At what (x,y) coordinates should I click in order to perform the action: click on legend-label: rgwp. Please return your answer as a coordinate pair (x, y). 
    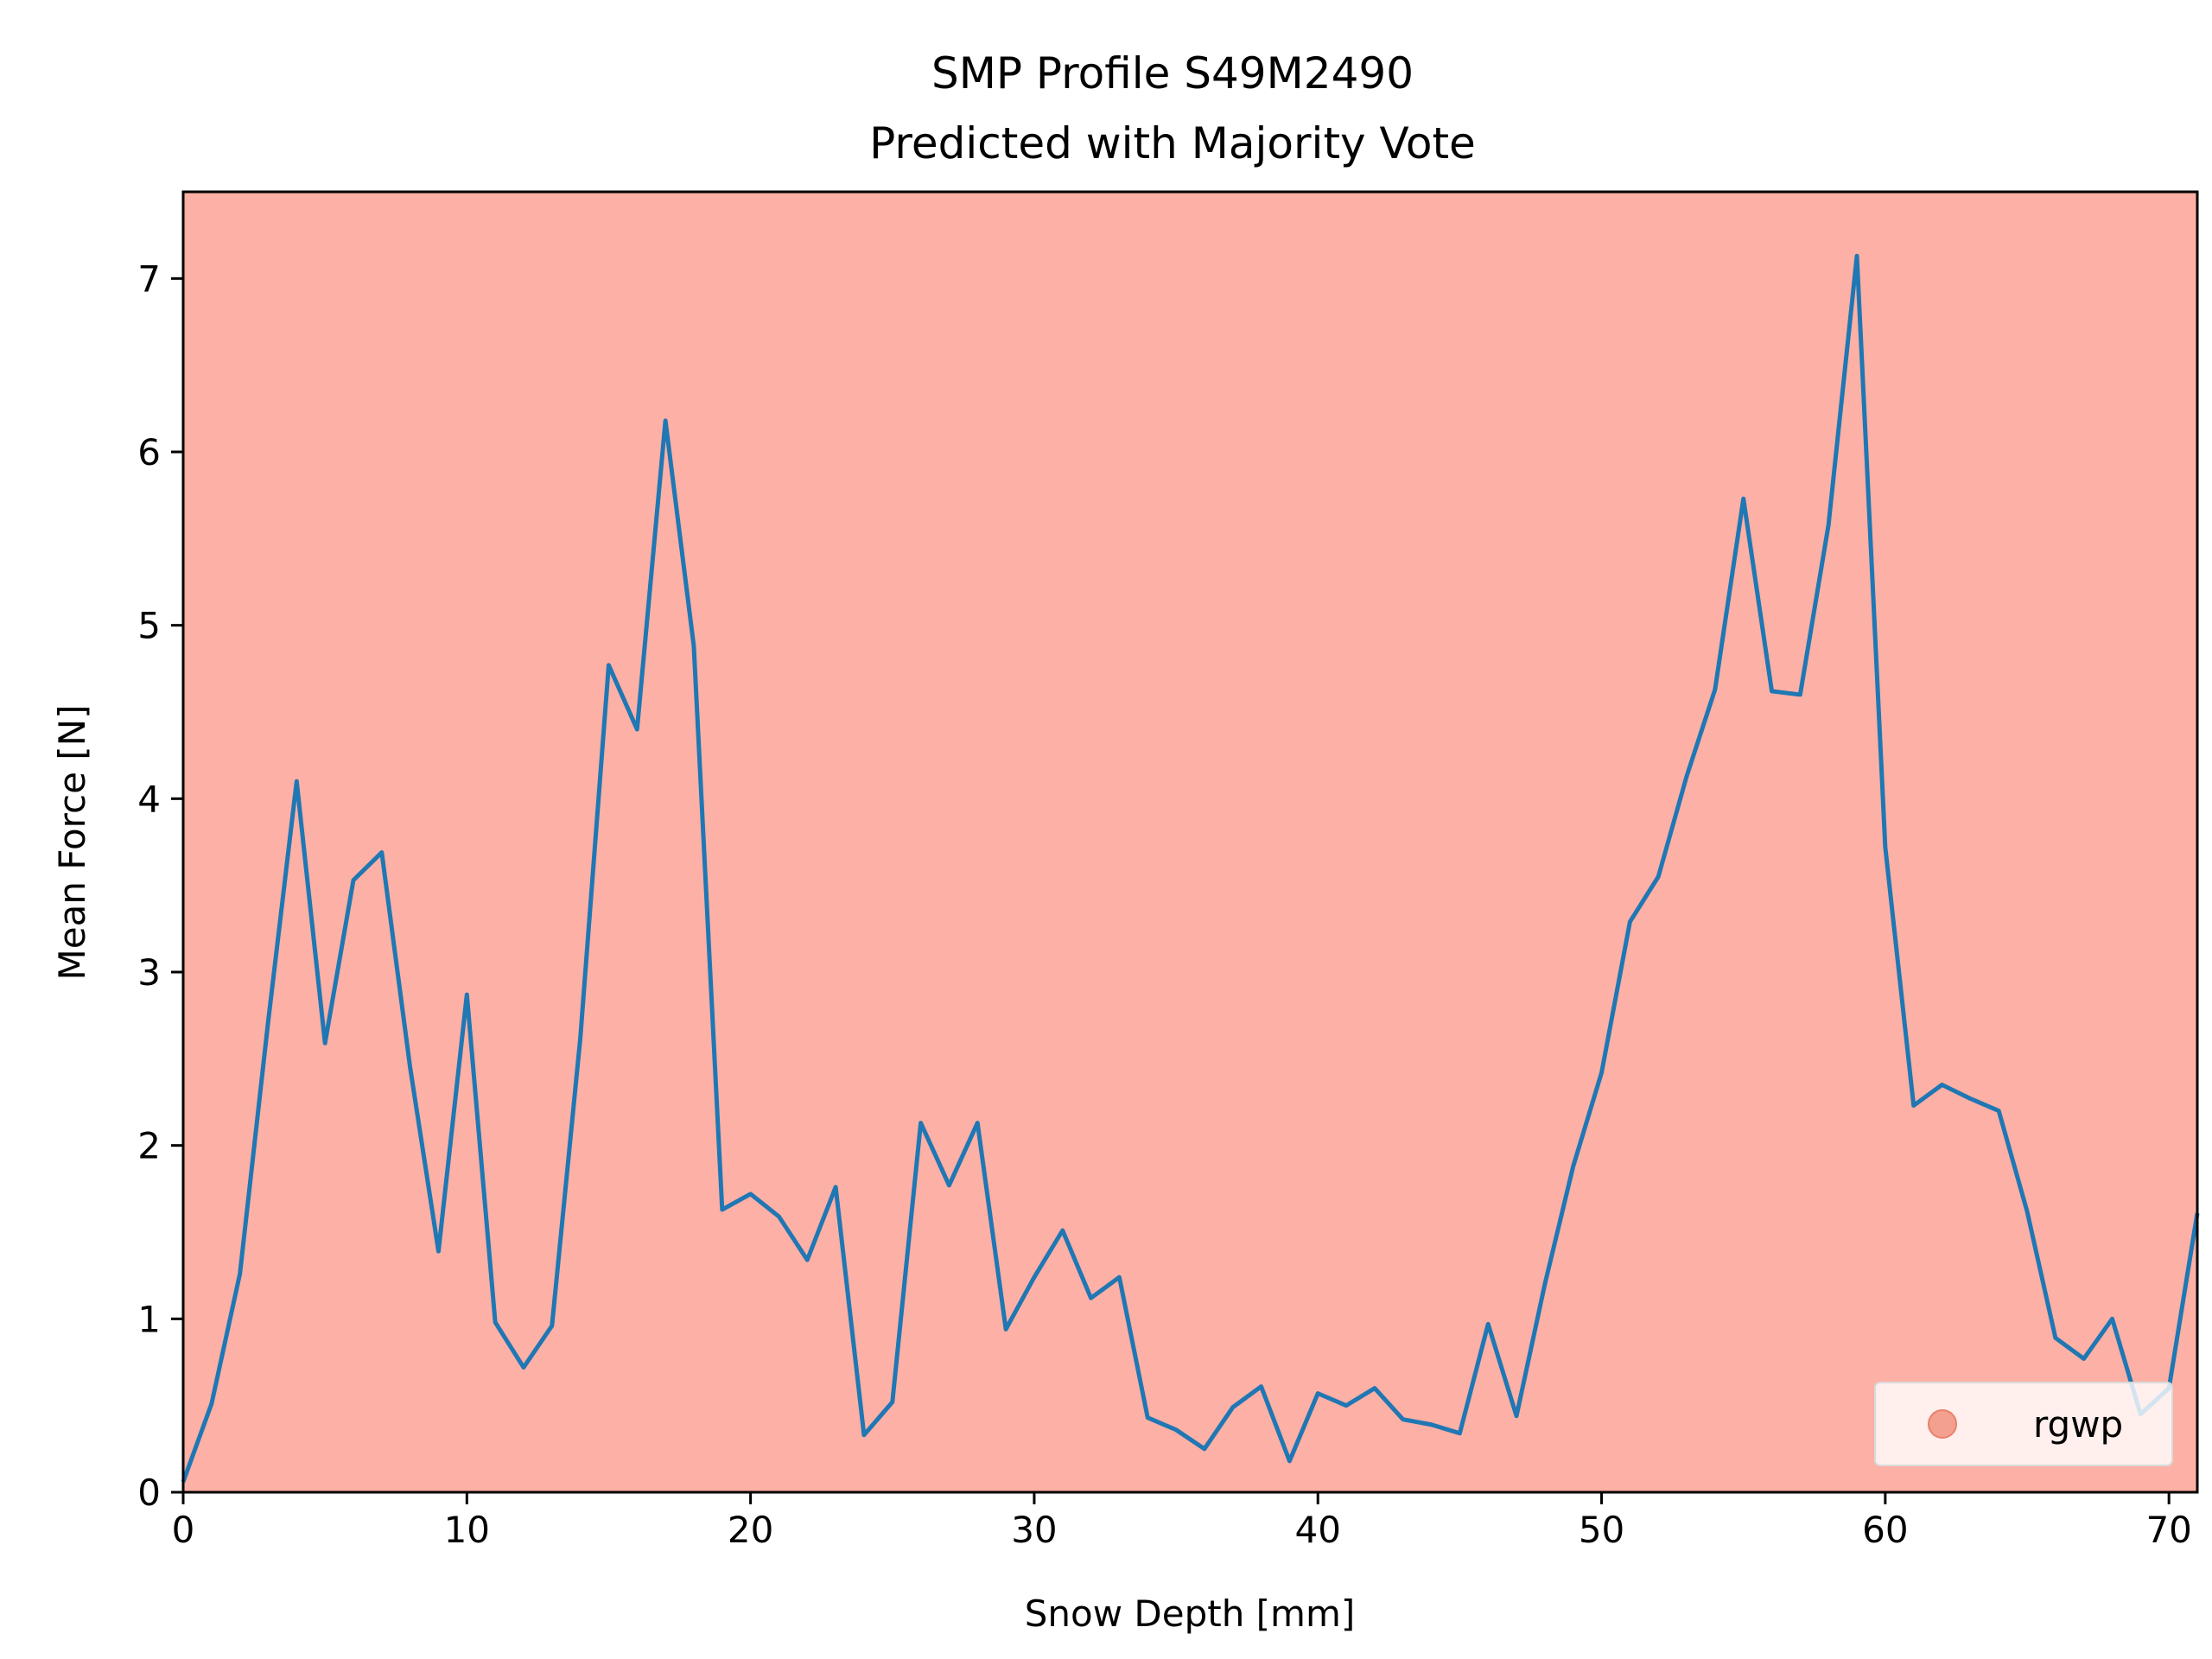
    Looking at the image, I should click on (2078, 1424).